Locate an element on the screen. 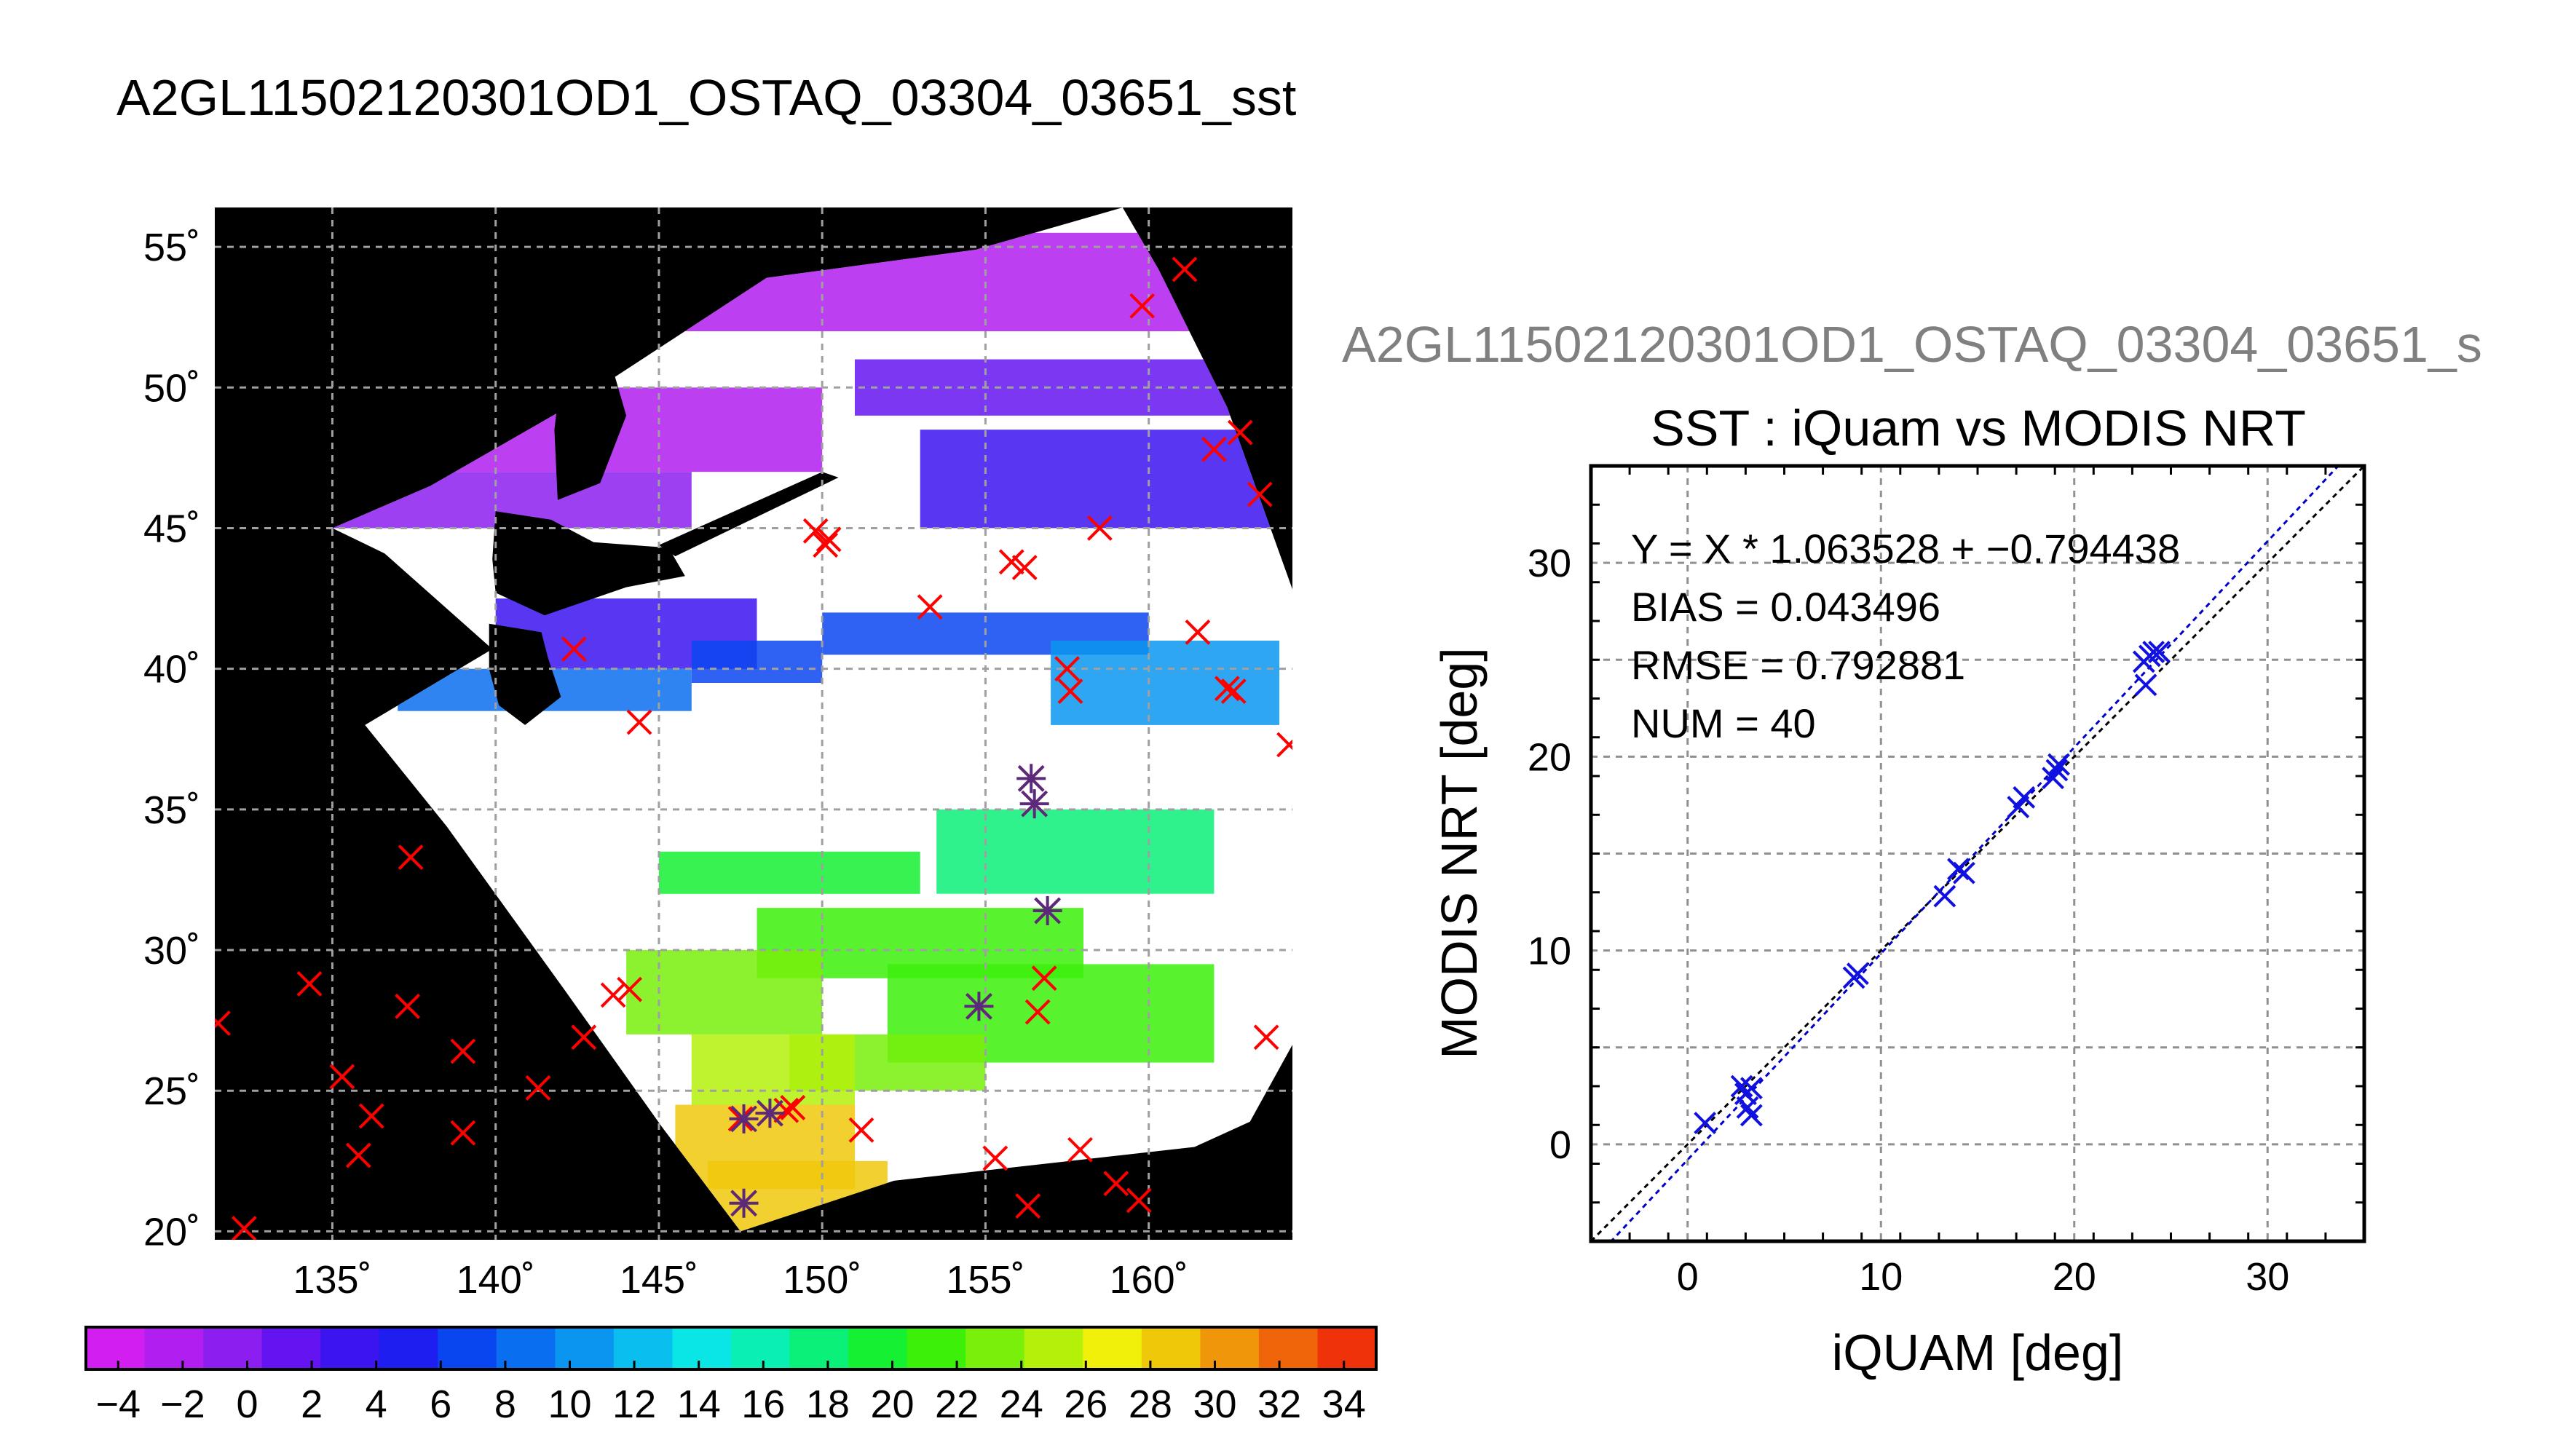  land-masks is located at coordinates (664, 497).